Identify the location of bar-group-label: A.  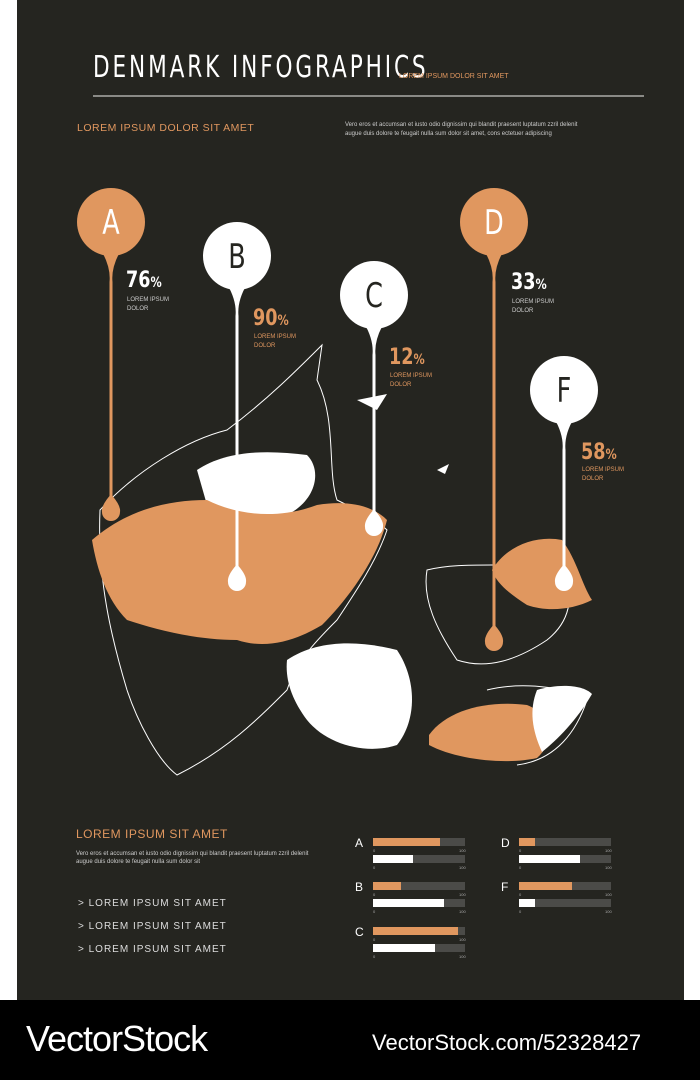
(359, 843).